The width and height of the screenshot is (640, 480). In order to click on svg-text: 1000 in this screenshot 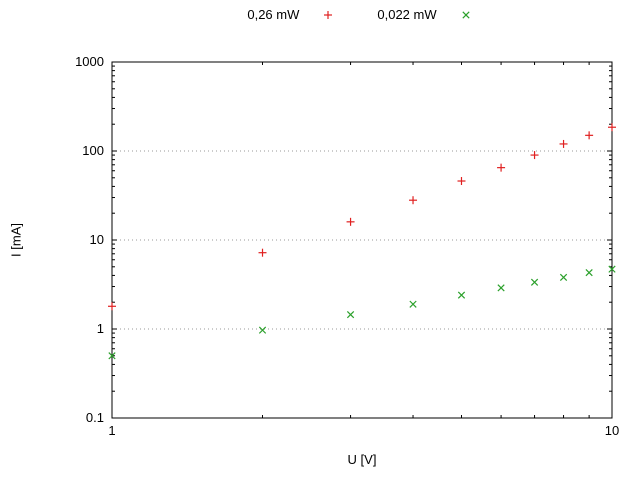, I will do `click(89, 61)`.